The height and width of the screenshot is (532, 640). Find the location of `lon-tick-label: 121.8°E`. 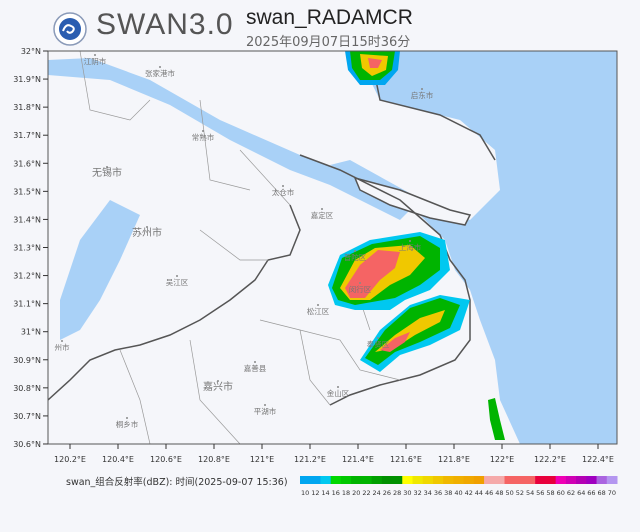

lon-tick-label: 121.8°E is located at coordinates (454, 459).